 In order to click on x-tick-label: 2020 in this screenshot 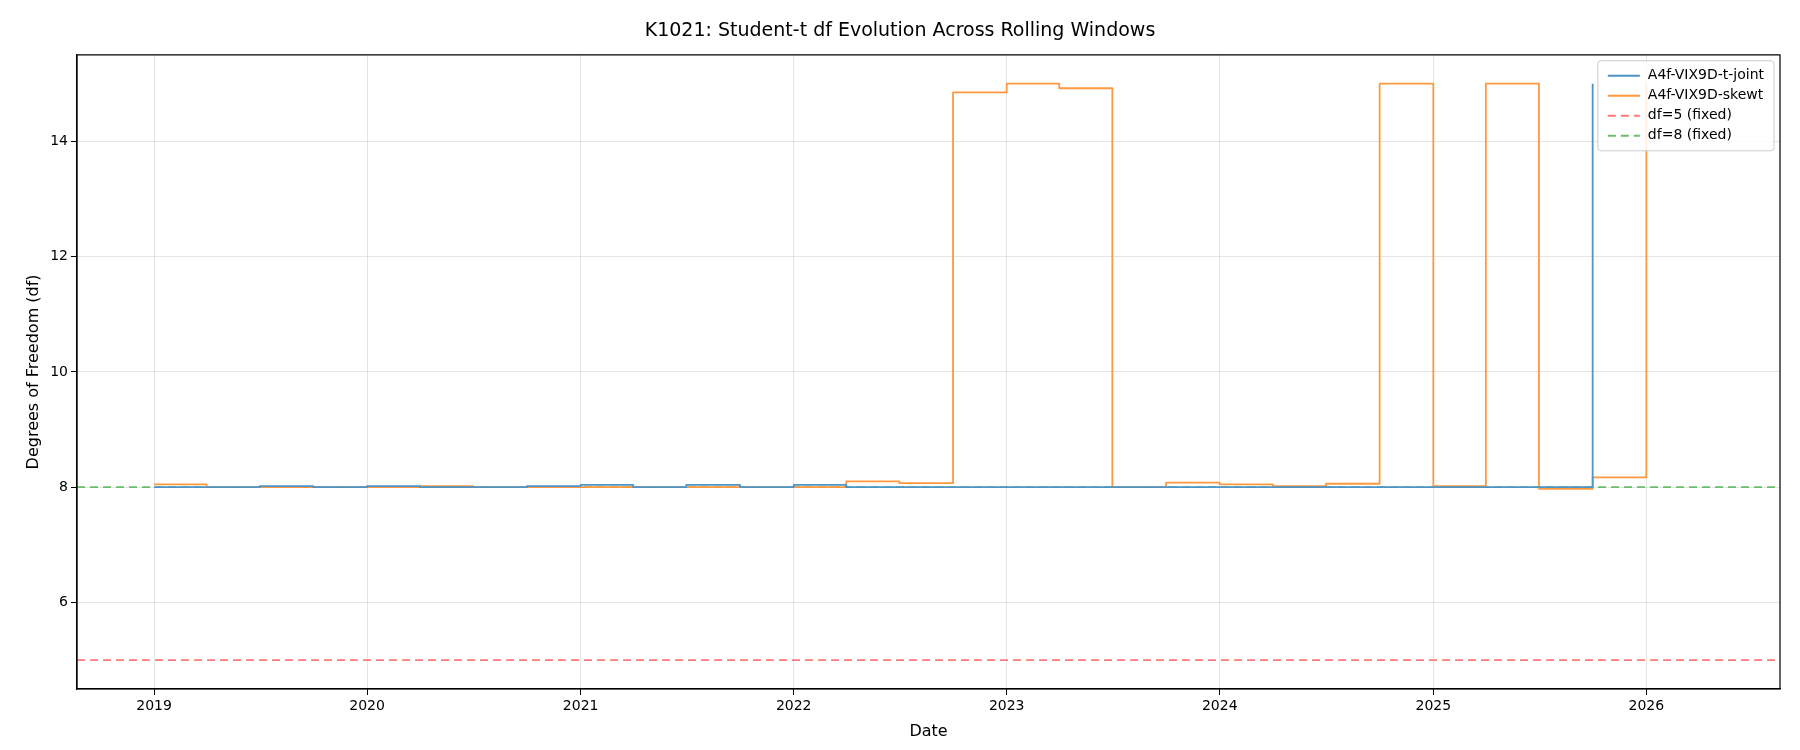, I will do `click(367, 705)`.